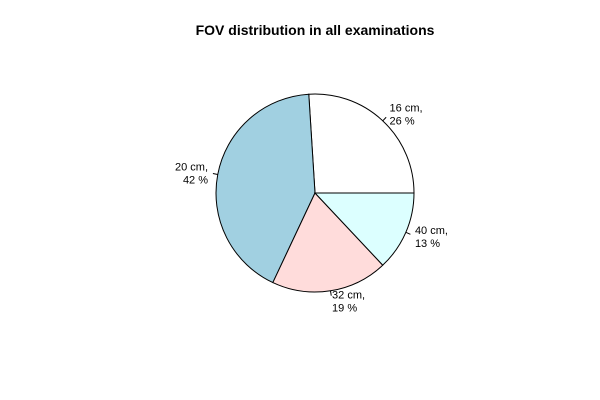 The width and height of the screenshot is (600, 400). What do you see at coordinates (195, 181) in the screenshot?
I see `pie-label-line2-1: 42 %` at bounding box center [195, 181].